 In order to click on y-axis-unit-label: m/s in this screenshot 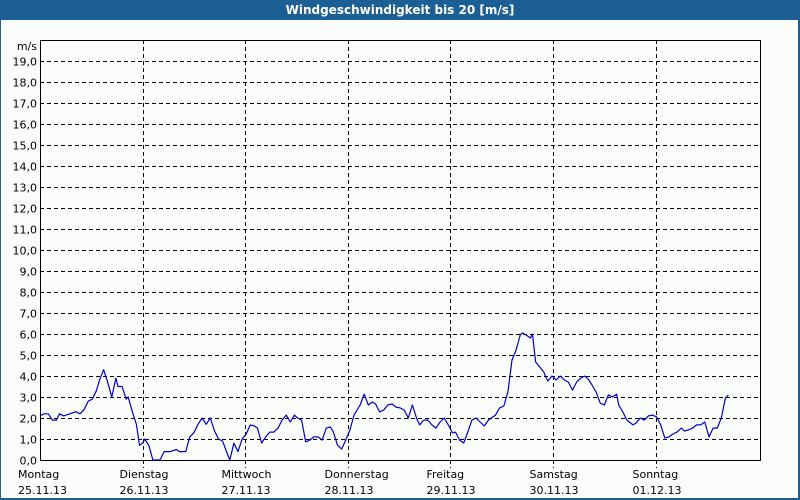, I will do `click(27, 46)`.